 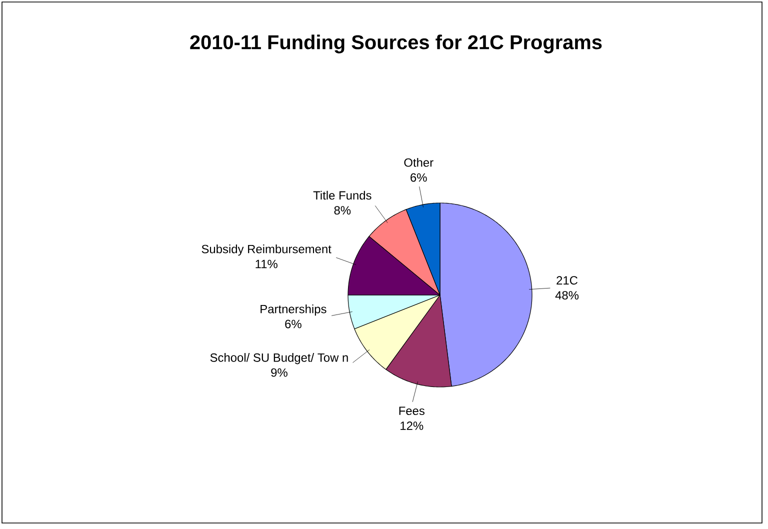 What do you see at coordinates (411, 411) in the screenshot?
I see `slice-label: Fees` at bounding box center [411, 411].